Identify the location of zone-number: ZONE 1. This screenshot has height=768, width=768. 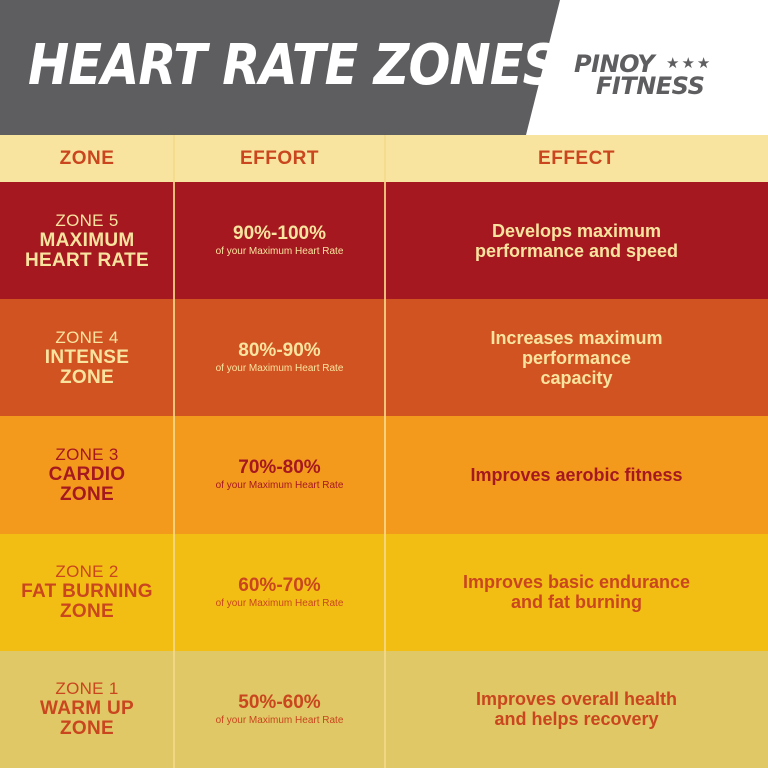
(87, 689).